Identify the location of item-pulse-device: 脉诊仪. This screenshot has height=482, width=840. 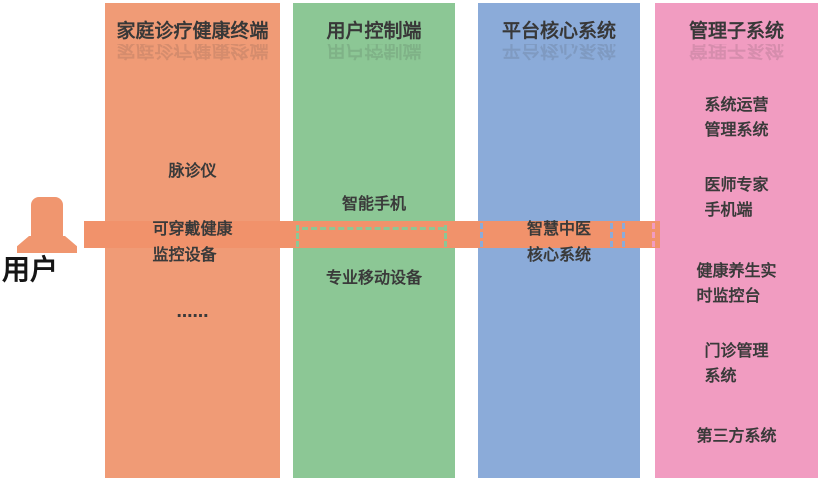
(192, 170).